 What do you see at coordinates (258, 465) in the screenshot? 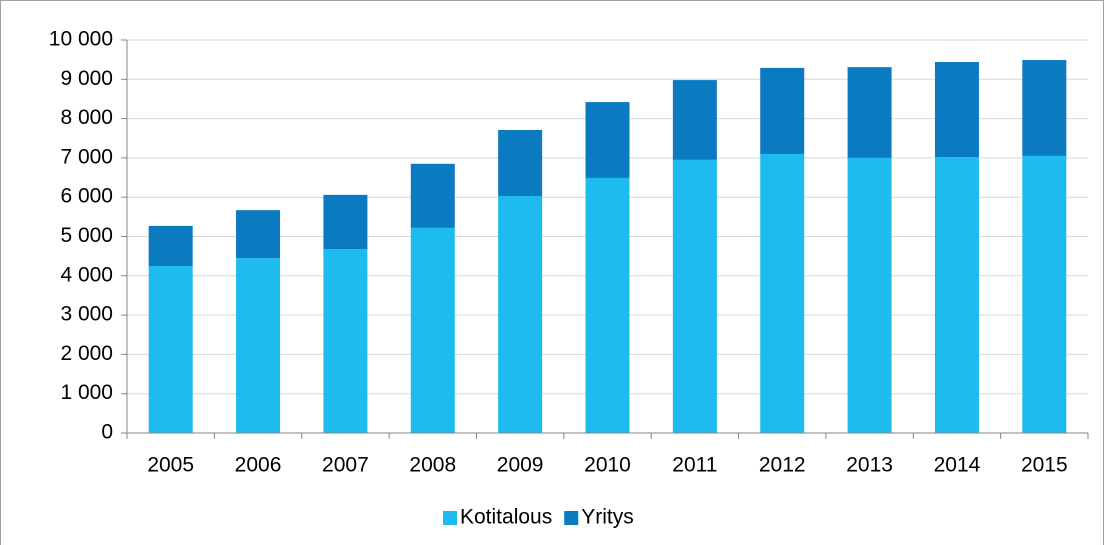
I see `x-tick-label: 2006` at bounding box center [258, 465].